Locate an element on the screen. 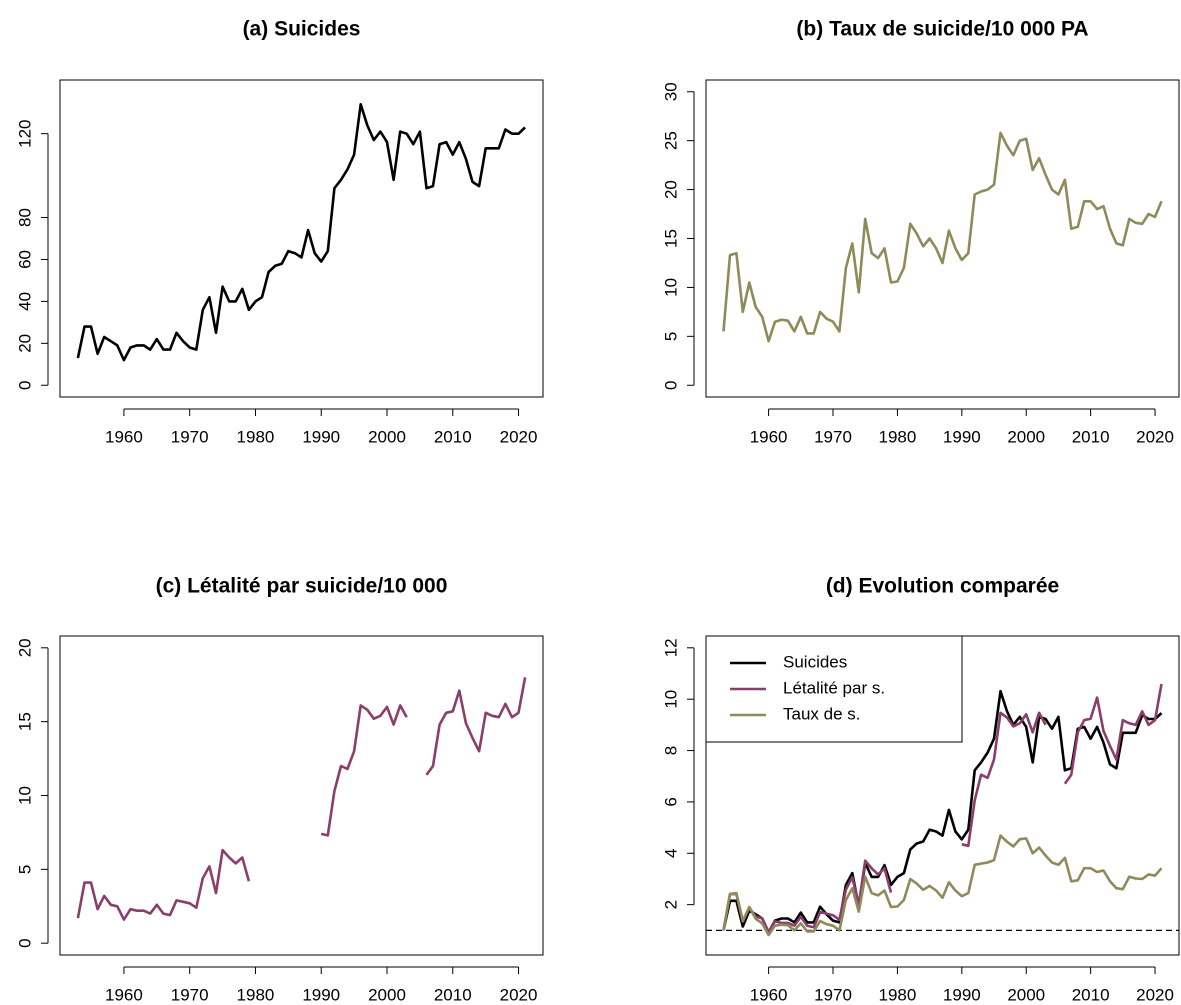  y-tick-label: 8 is located at coordinates (670, 750).